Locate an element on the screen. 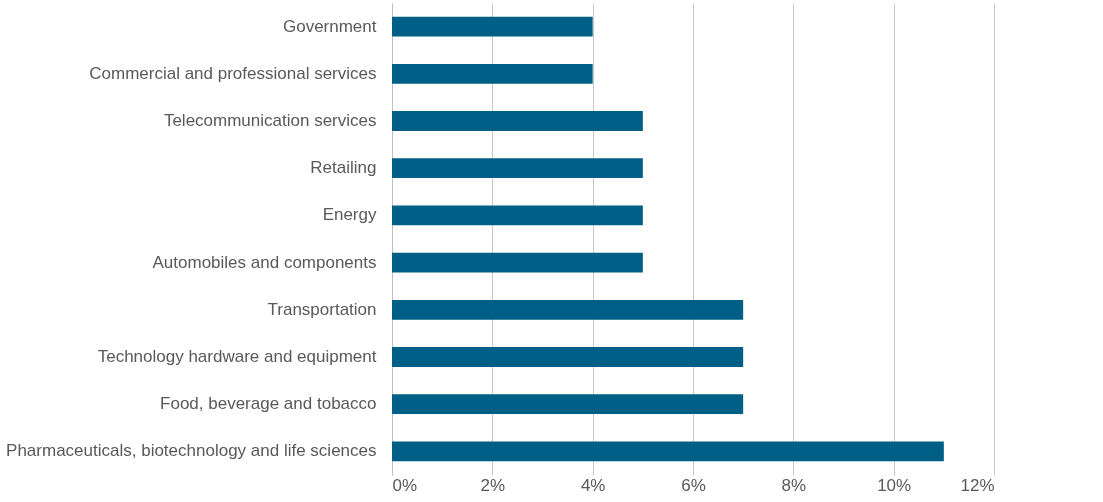 This screenshot has width=1103, height=502. y-tick-label: Pharmaceuticals, biotechnology and life sciences is located at coordinates (191, 451).